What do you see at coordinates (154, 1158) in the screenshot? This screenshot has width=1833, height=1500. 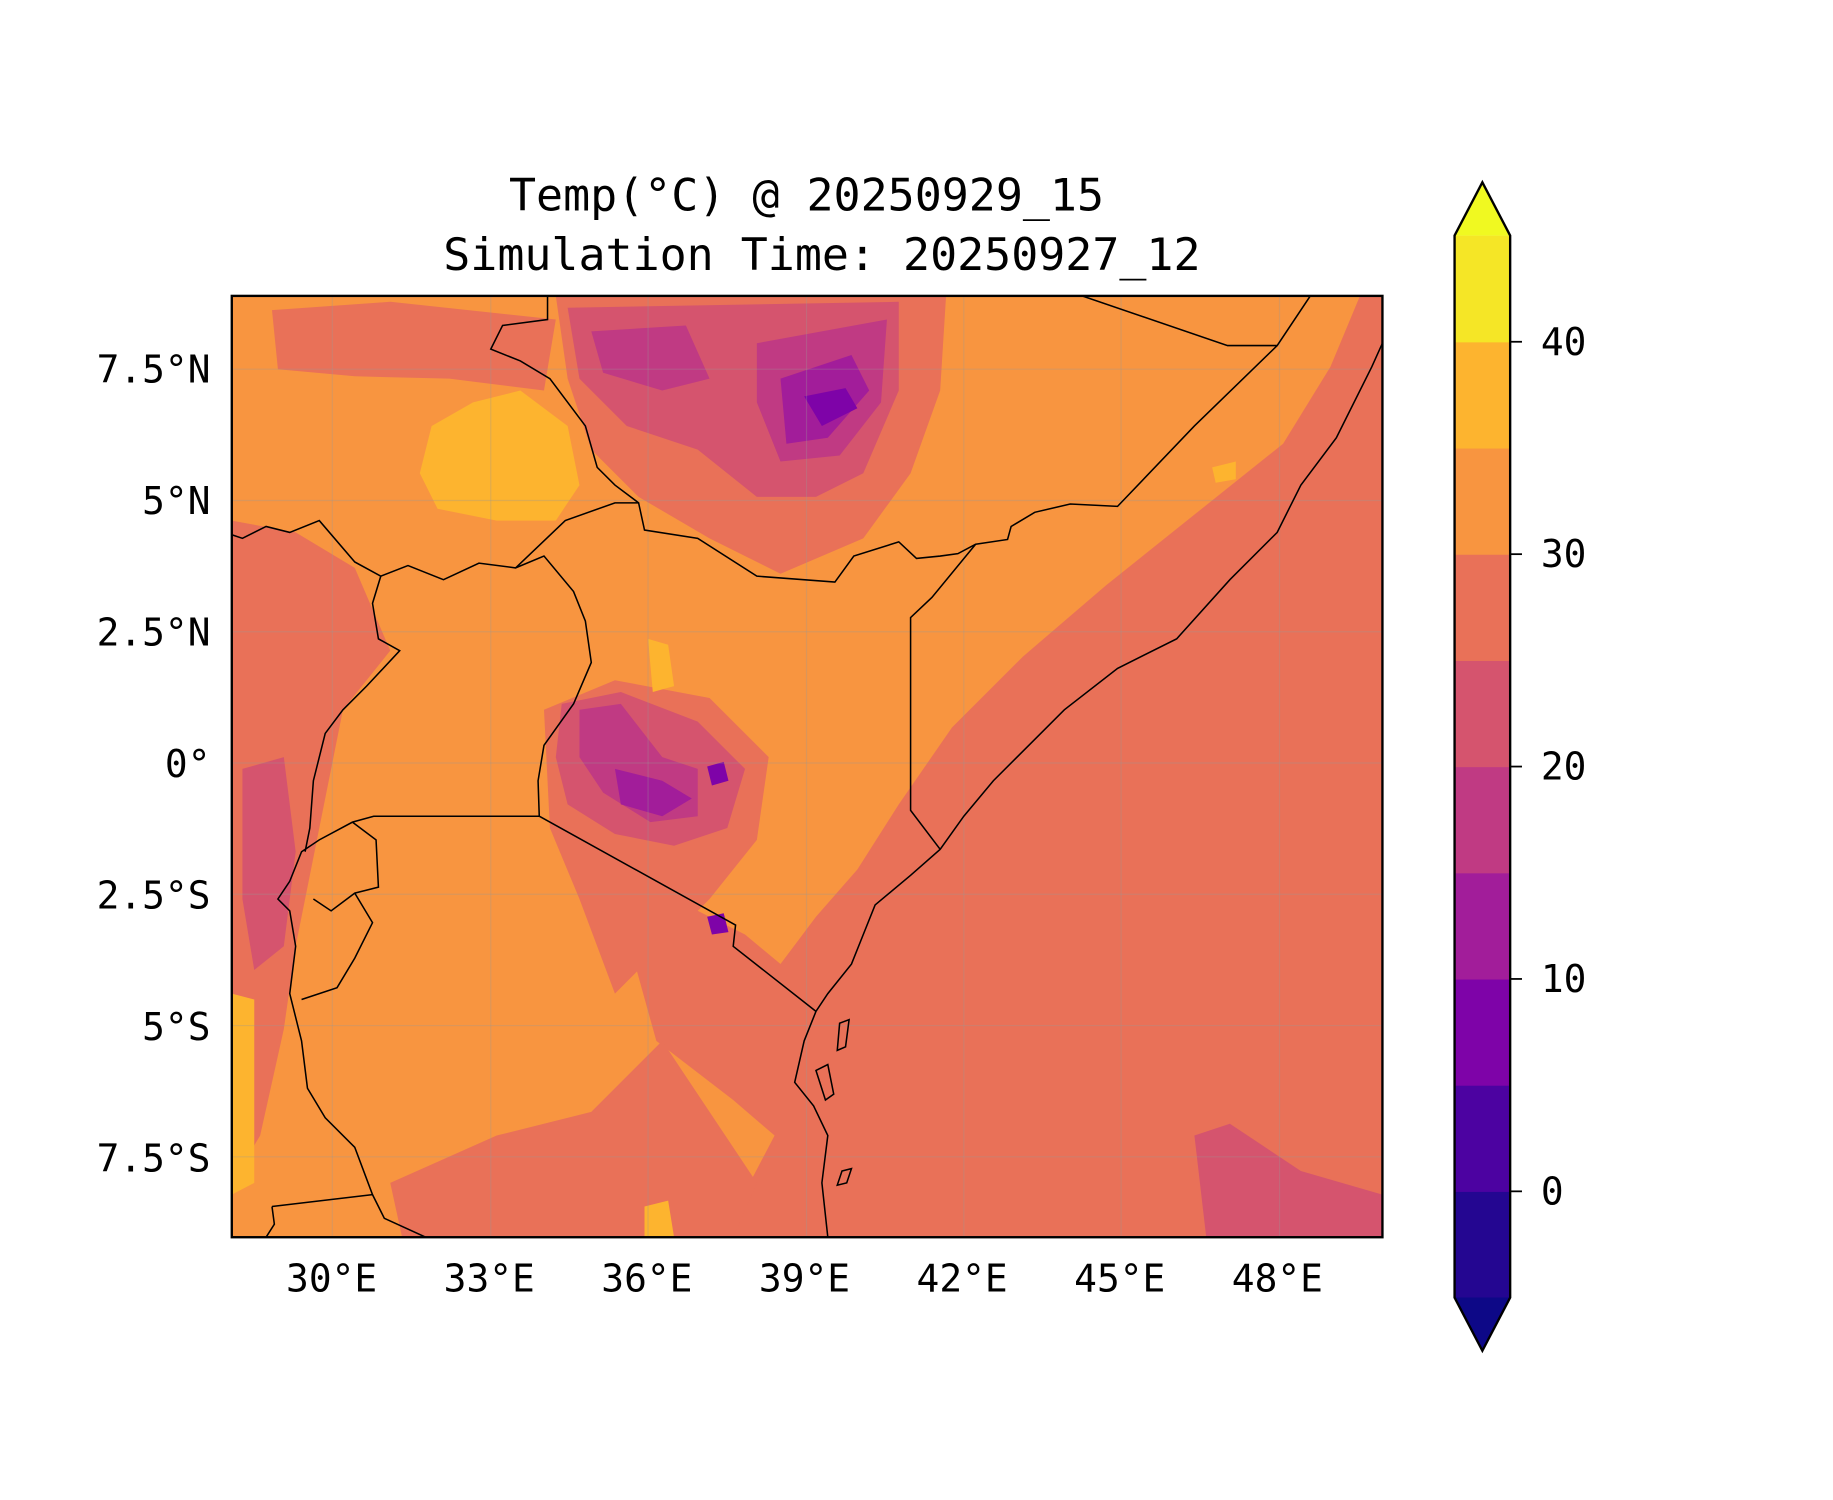 I see `y-tick-label: 7.5°S` at bounding box center [154, 1158].